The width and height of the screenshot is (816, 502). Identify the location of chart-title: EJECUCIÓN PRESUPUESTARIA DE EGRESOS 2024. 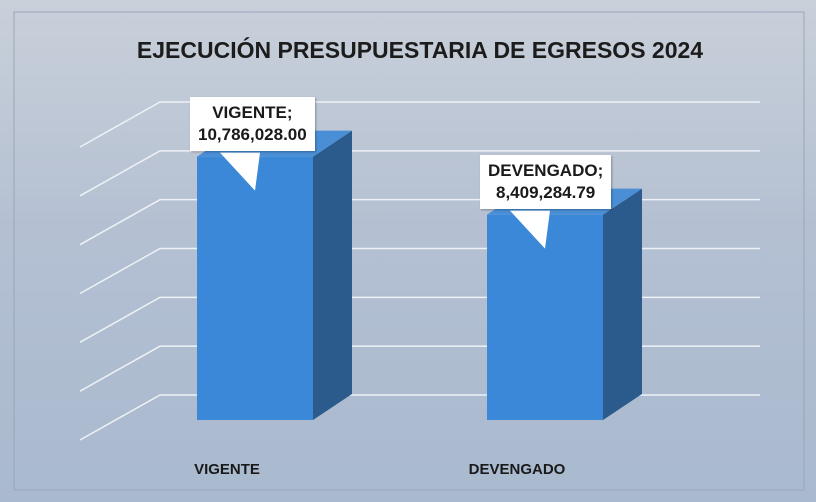
(420, 49).